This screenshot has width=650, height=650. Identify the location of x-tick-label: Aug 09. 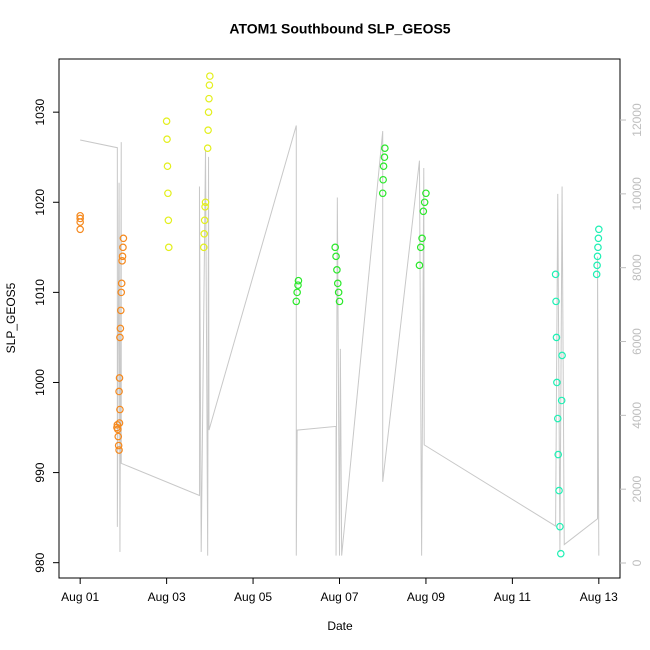
(426, 597).